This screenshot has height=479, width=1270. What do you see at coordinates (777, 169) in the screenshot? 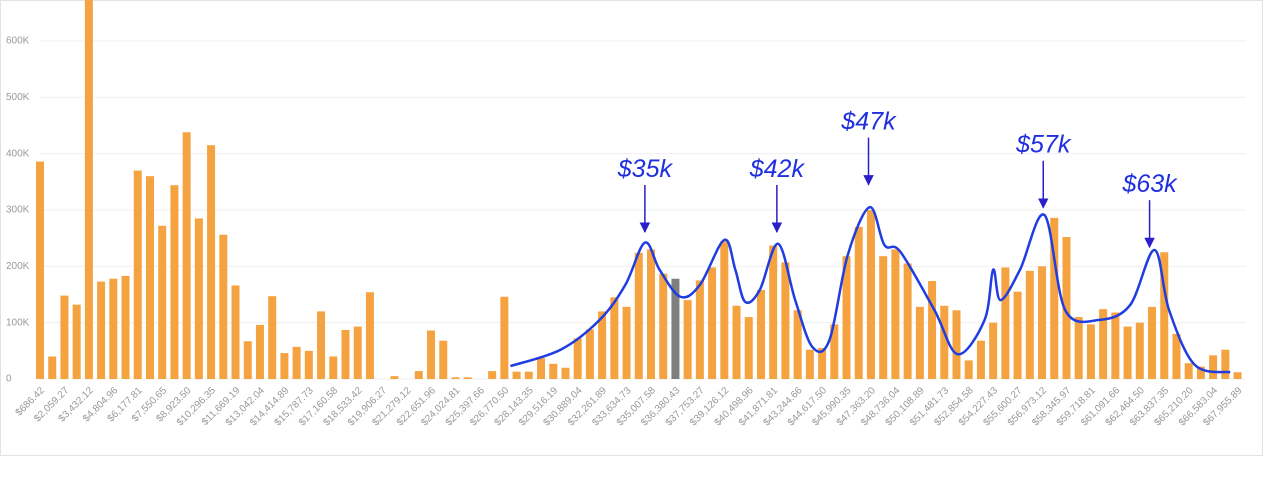
I see `annotation-label: $42k` at bounding box center [777, 169].